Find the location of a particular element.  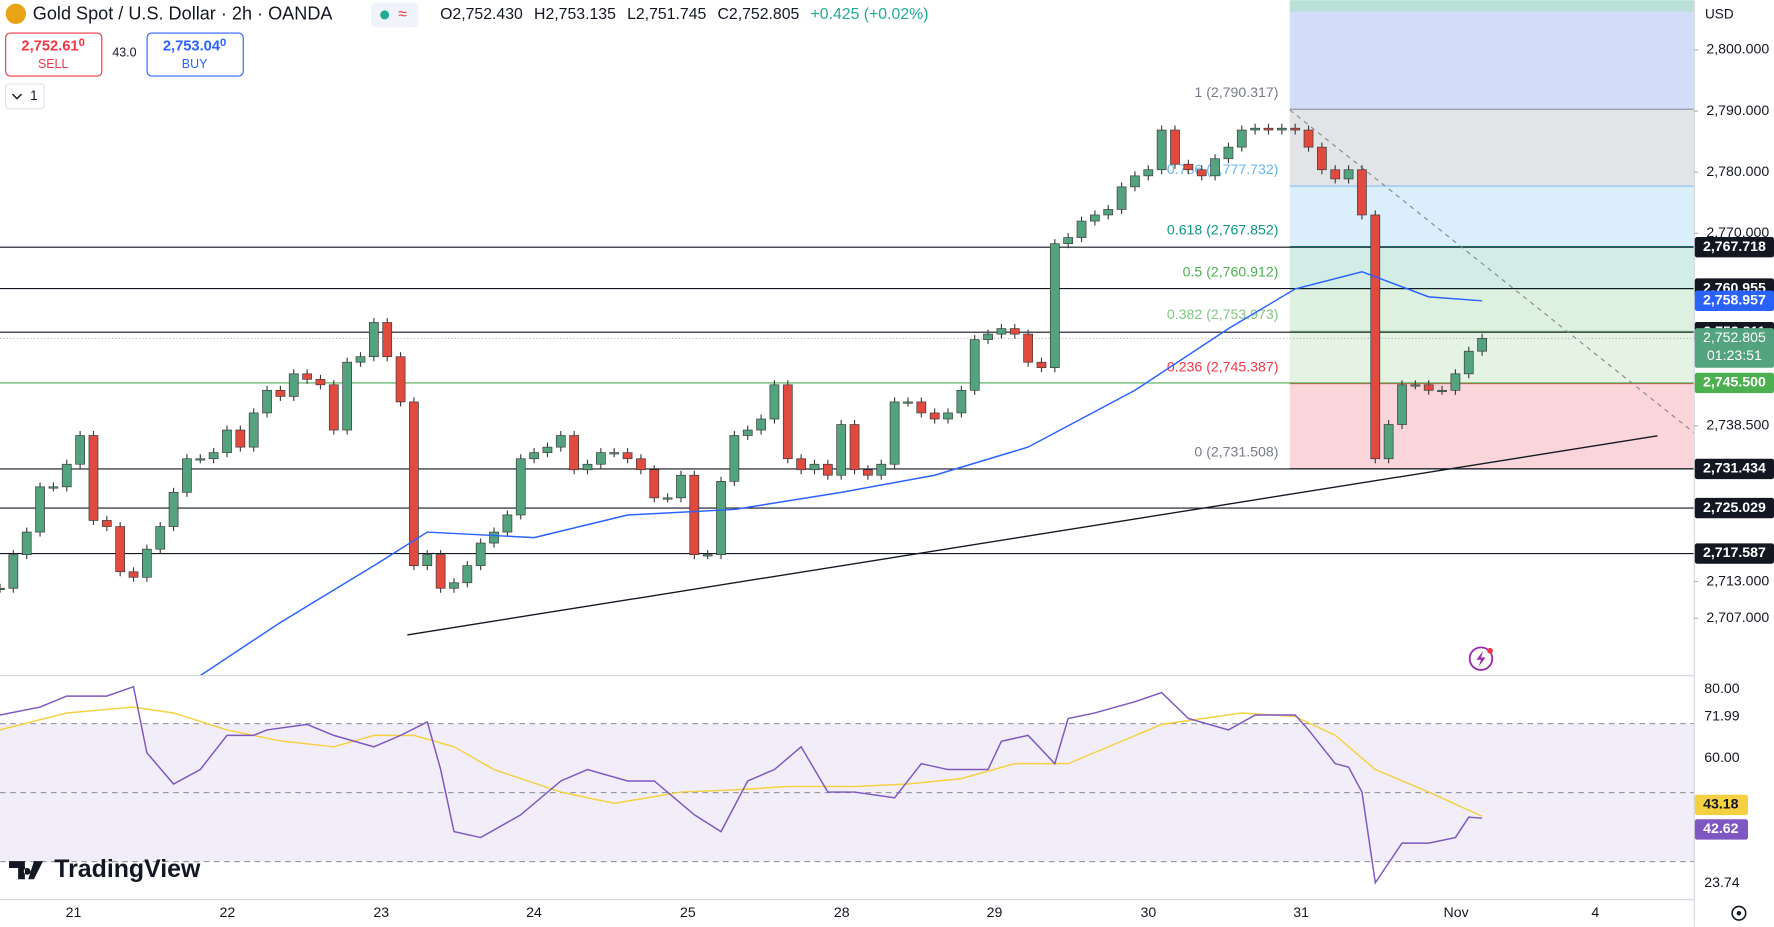

x-tick-label: 4 is located at coordinates (1595, 912).